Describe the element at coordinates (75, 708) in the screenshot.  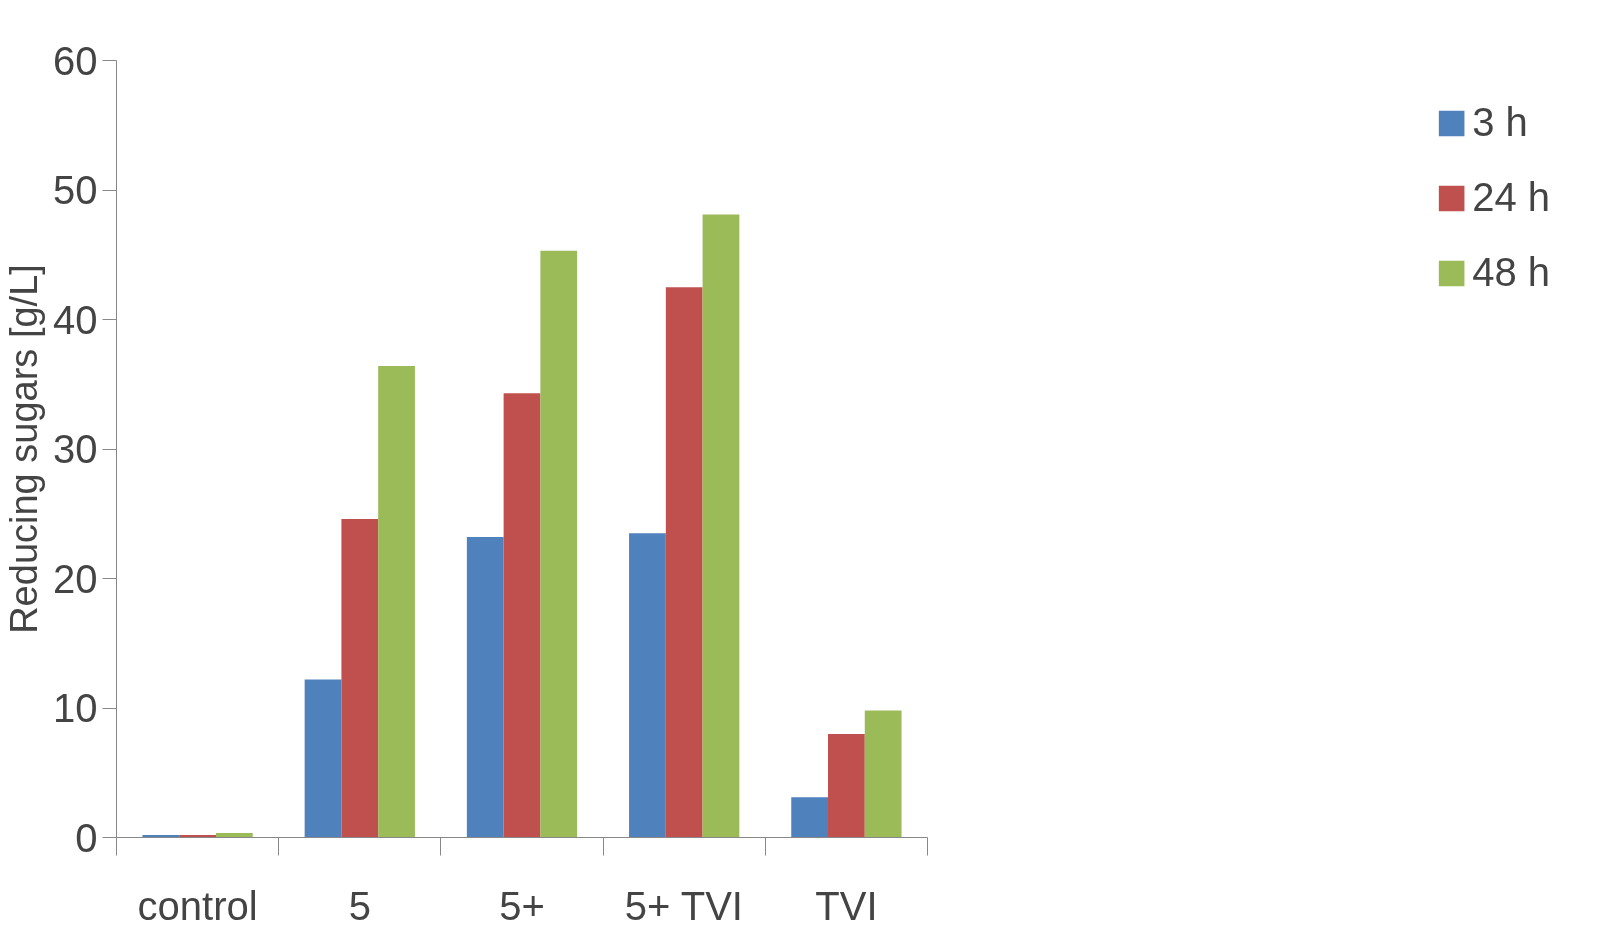
I see `y-tick-label: 10` at that location.